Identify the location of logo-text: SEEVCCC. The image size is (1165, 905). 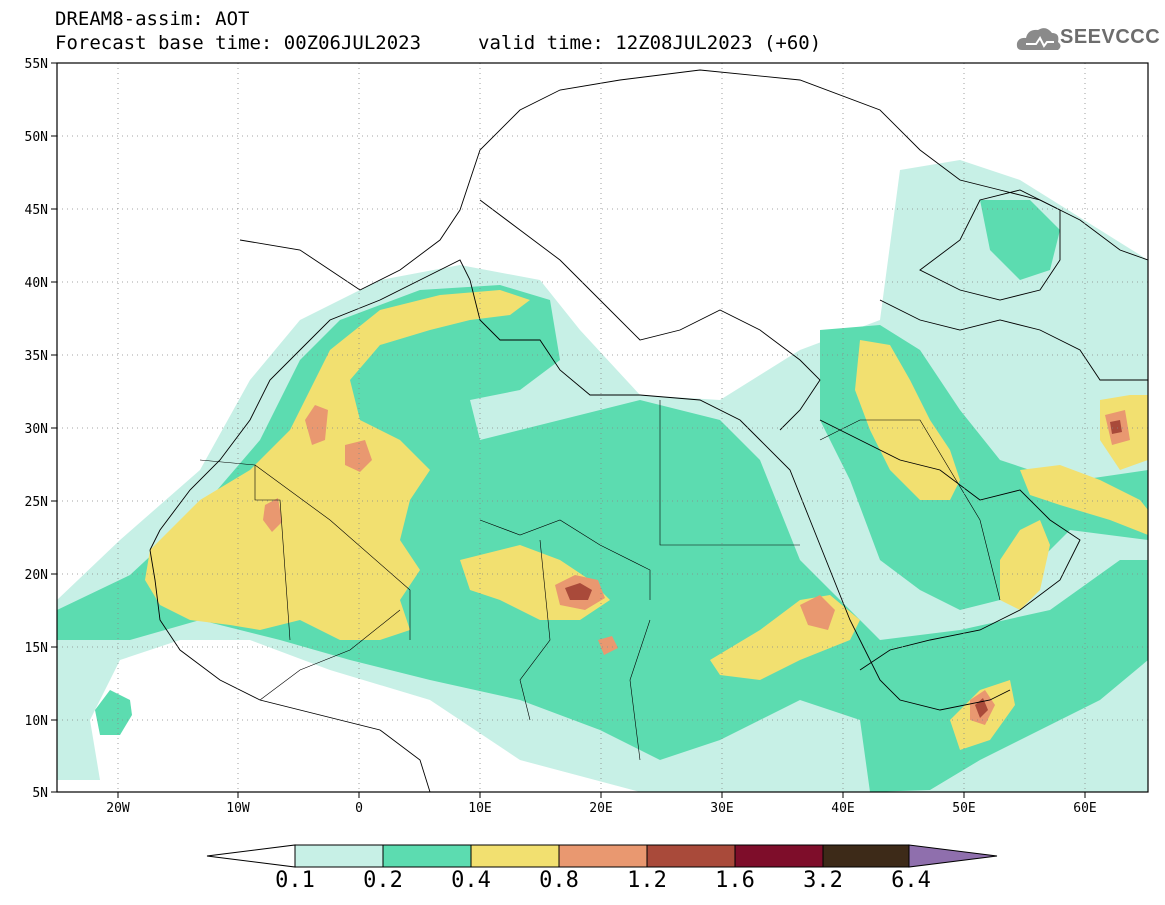
(1110, 37).